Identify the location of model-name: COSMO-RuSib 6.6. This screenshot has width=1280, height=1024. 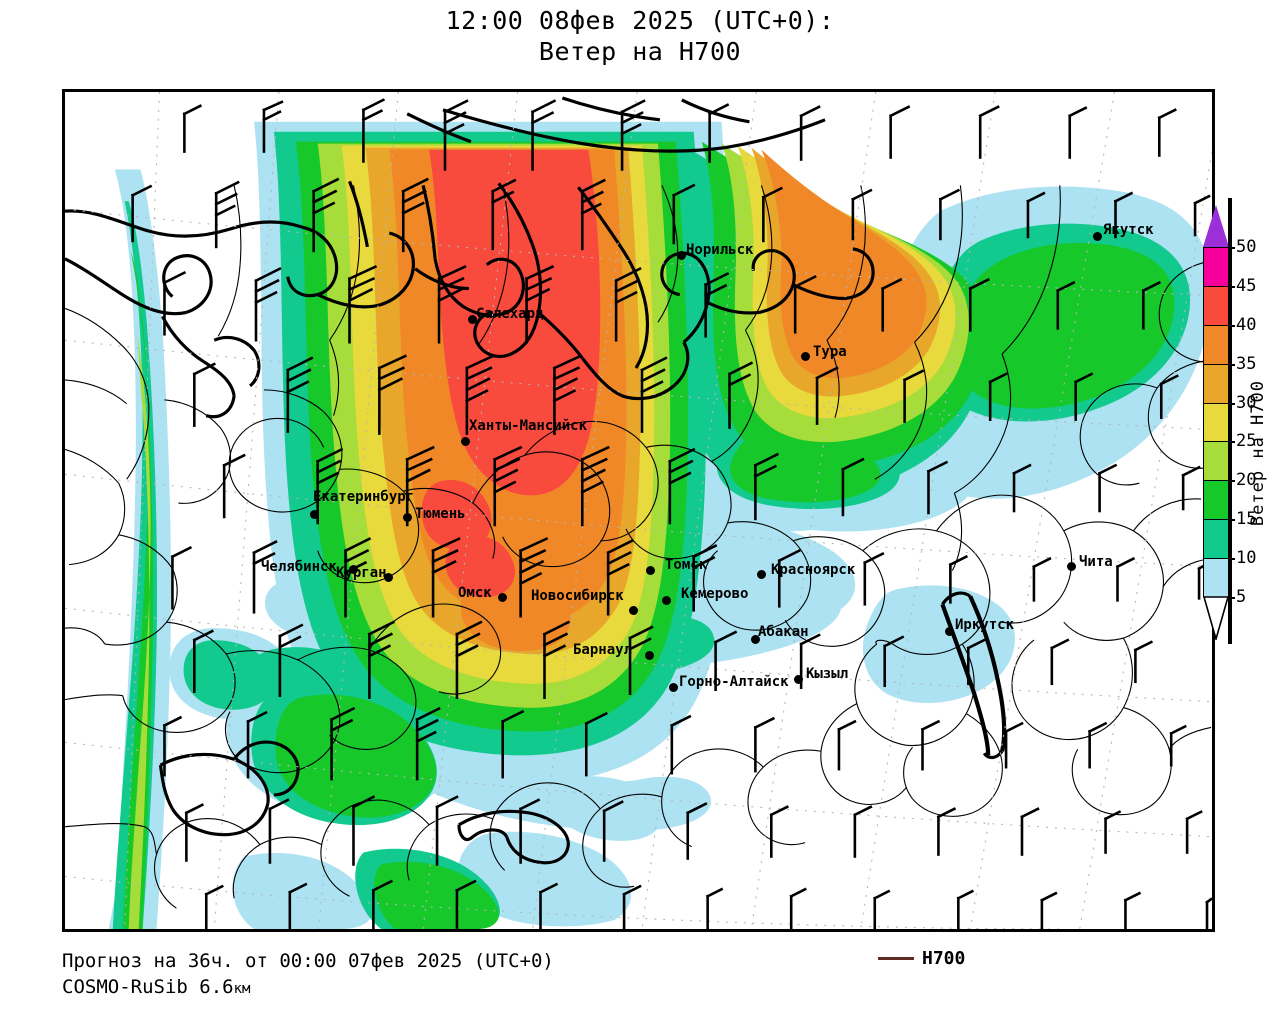
(148, 987).